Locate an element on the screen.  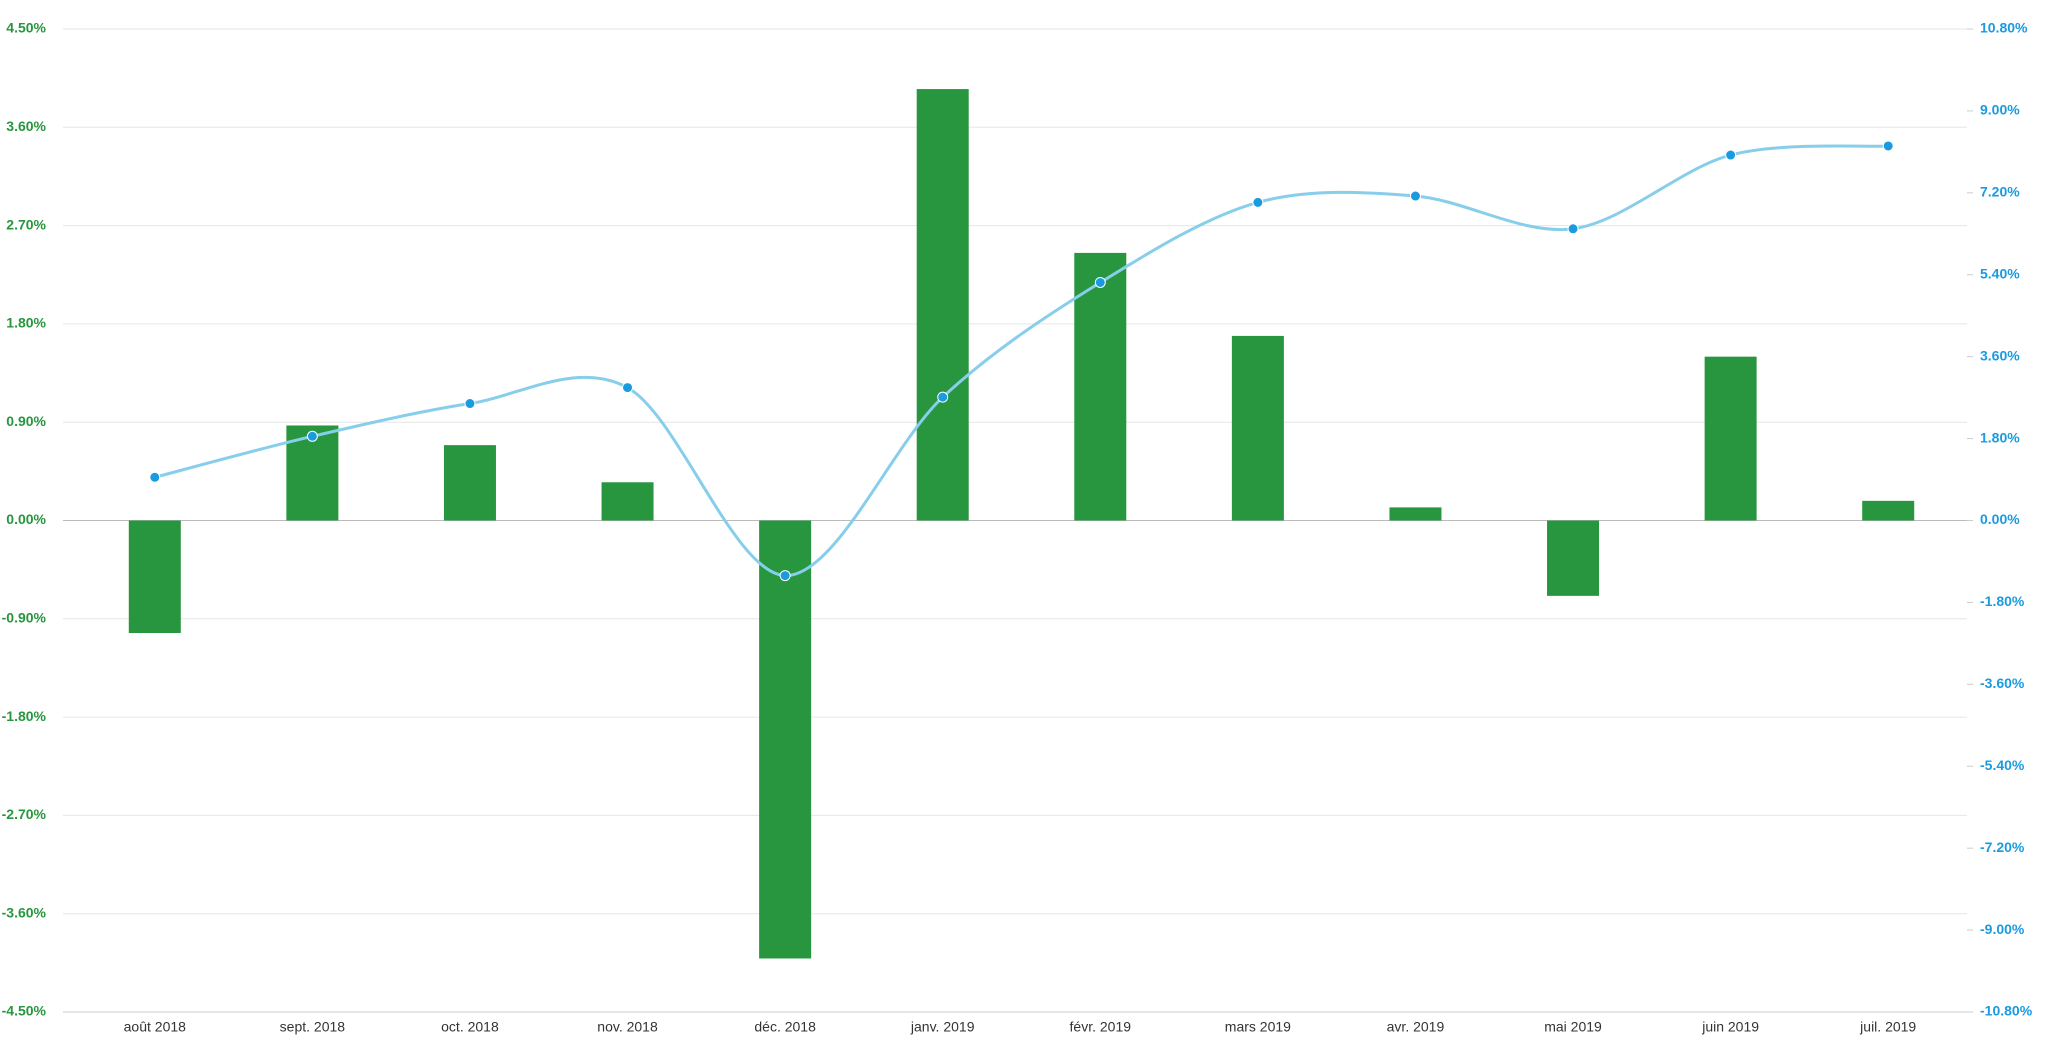
y-tick-label: -1.80% is located at coordinates (24, 716).